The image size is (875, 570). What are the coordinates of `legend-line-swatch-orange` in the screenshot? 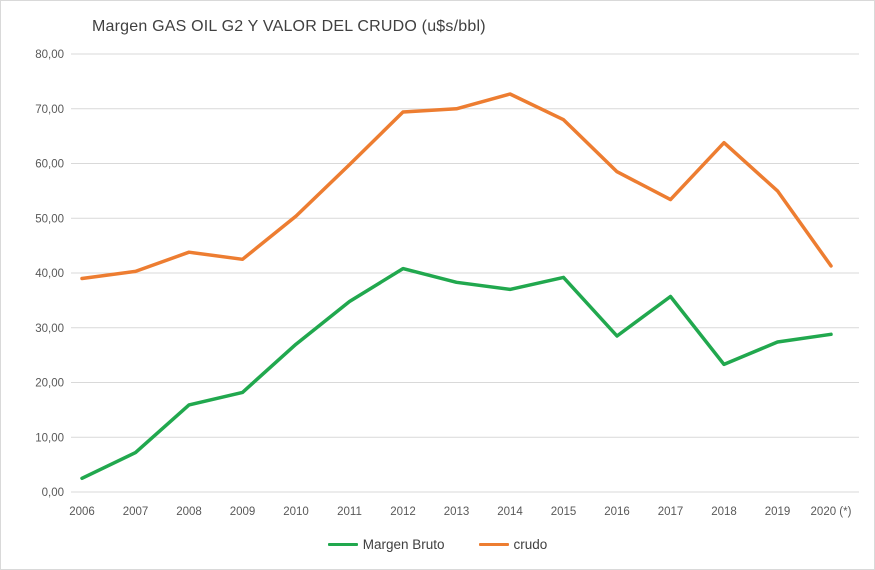 It's located at (493, 544).